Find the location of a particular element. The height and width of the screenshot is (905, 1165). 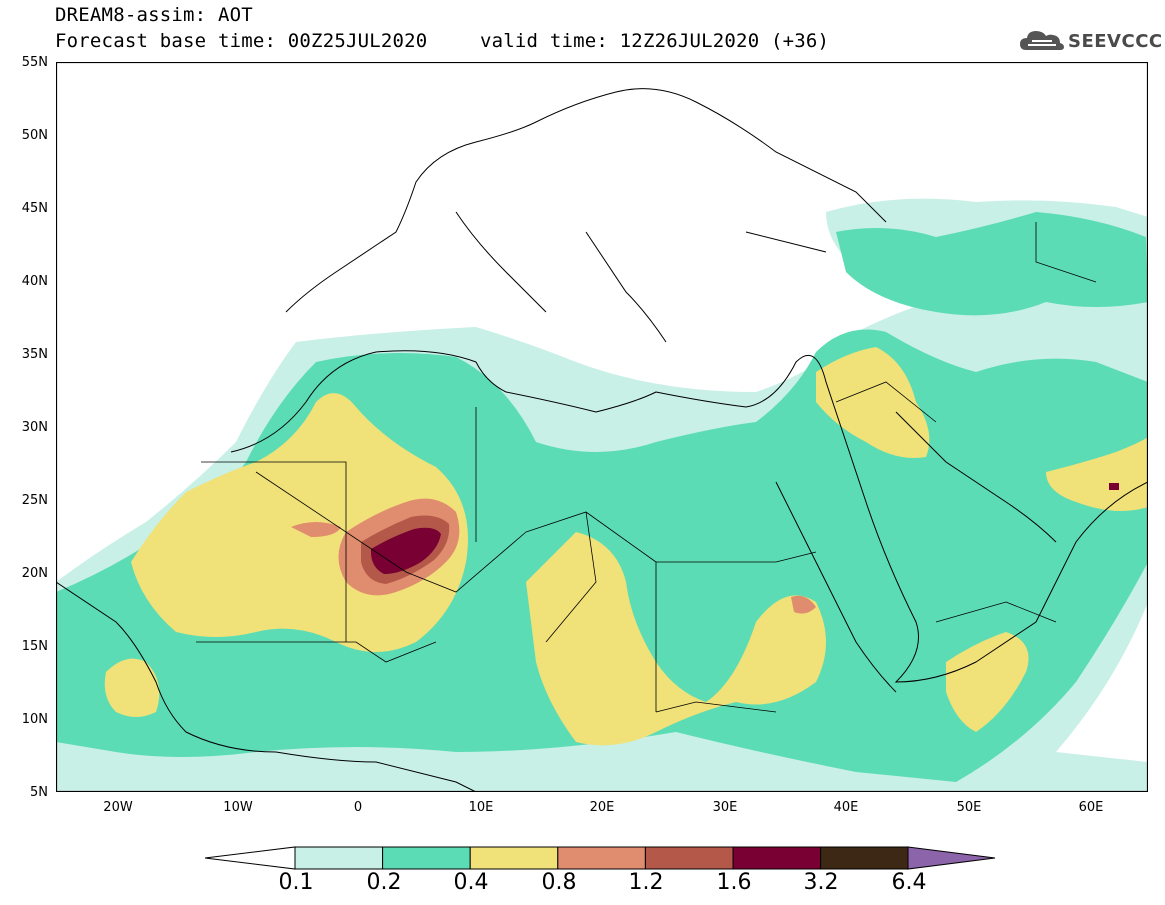

colorbar-lower-arrow is located at coordinates (250, 858).